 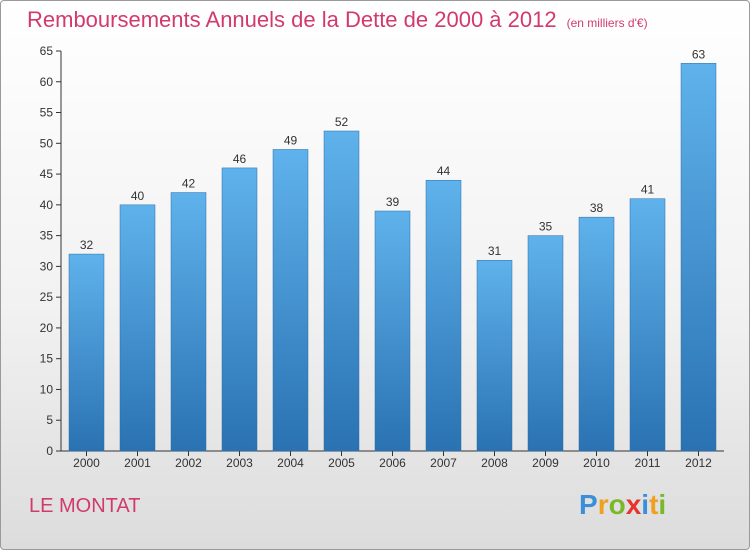 What do you see at coordinates (189, 184) in the screenshot?
I see `data-label: 42` at bounding box center [189, 184].